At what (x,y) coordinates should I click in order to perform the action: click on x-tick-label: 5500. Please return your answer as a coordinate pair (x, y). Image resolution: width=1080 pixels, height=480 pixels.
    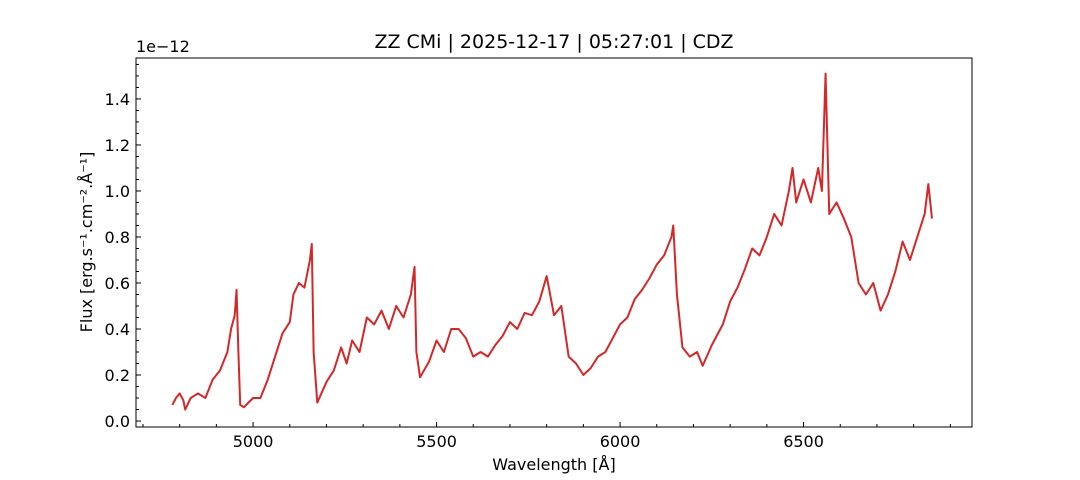
    Looking at the image, I should click on (436, 441).